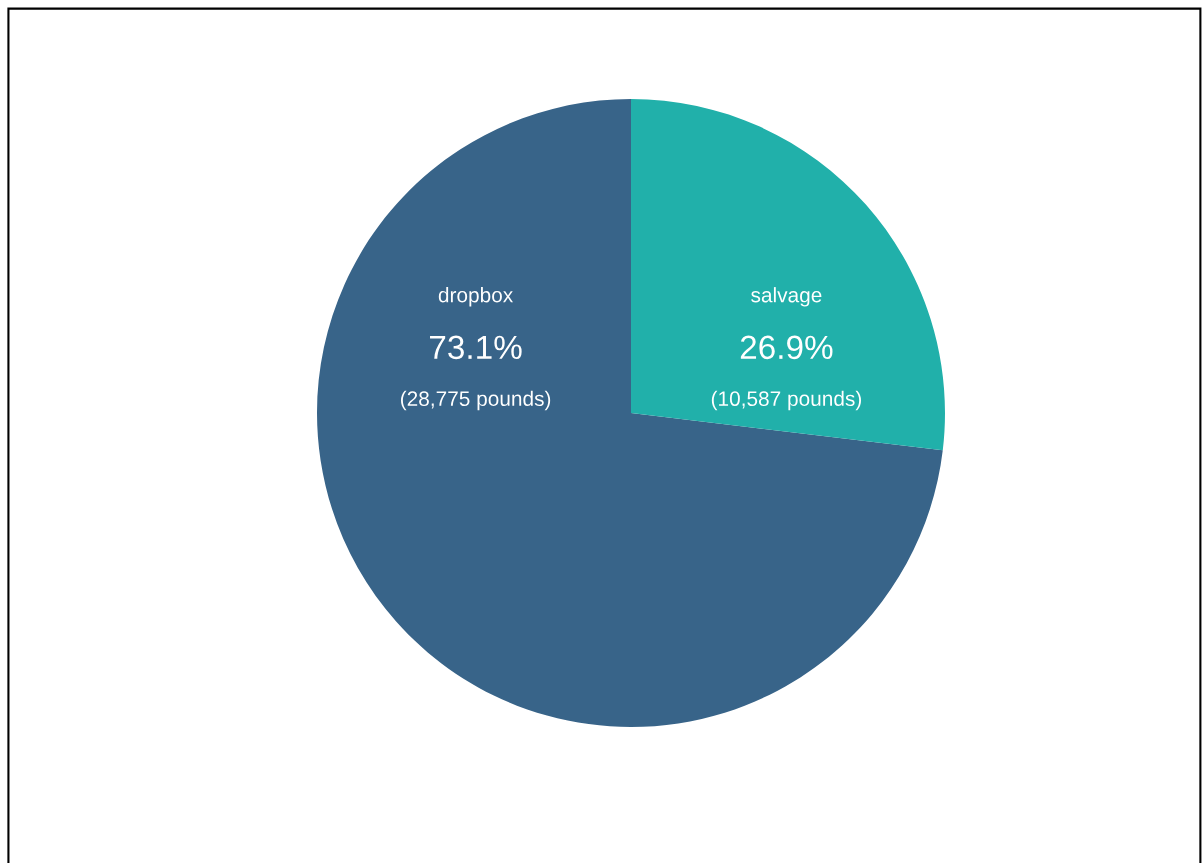 The image size is (1204, 863). What do you see at coordinates (786, 373) in the screenshot?
I see `data-label: 26.9% (10,587 pounds)` at bounding box center [786, 373].